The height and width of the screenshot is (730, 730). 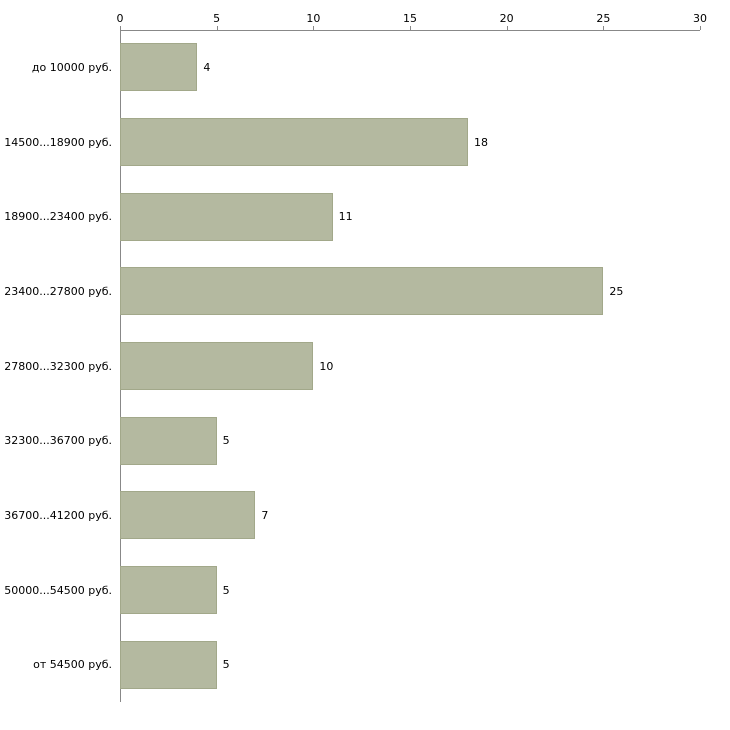 I want to click on bar-row: 50000...54500 руб. 5, so click(x=350, y=590).